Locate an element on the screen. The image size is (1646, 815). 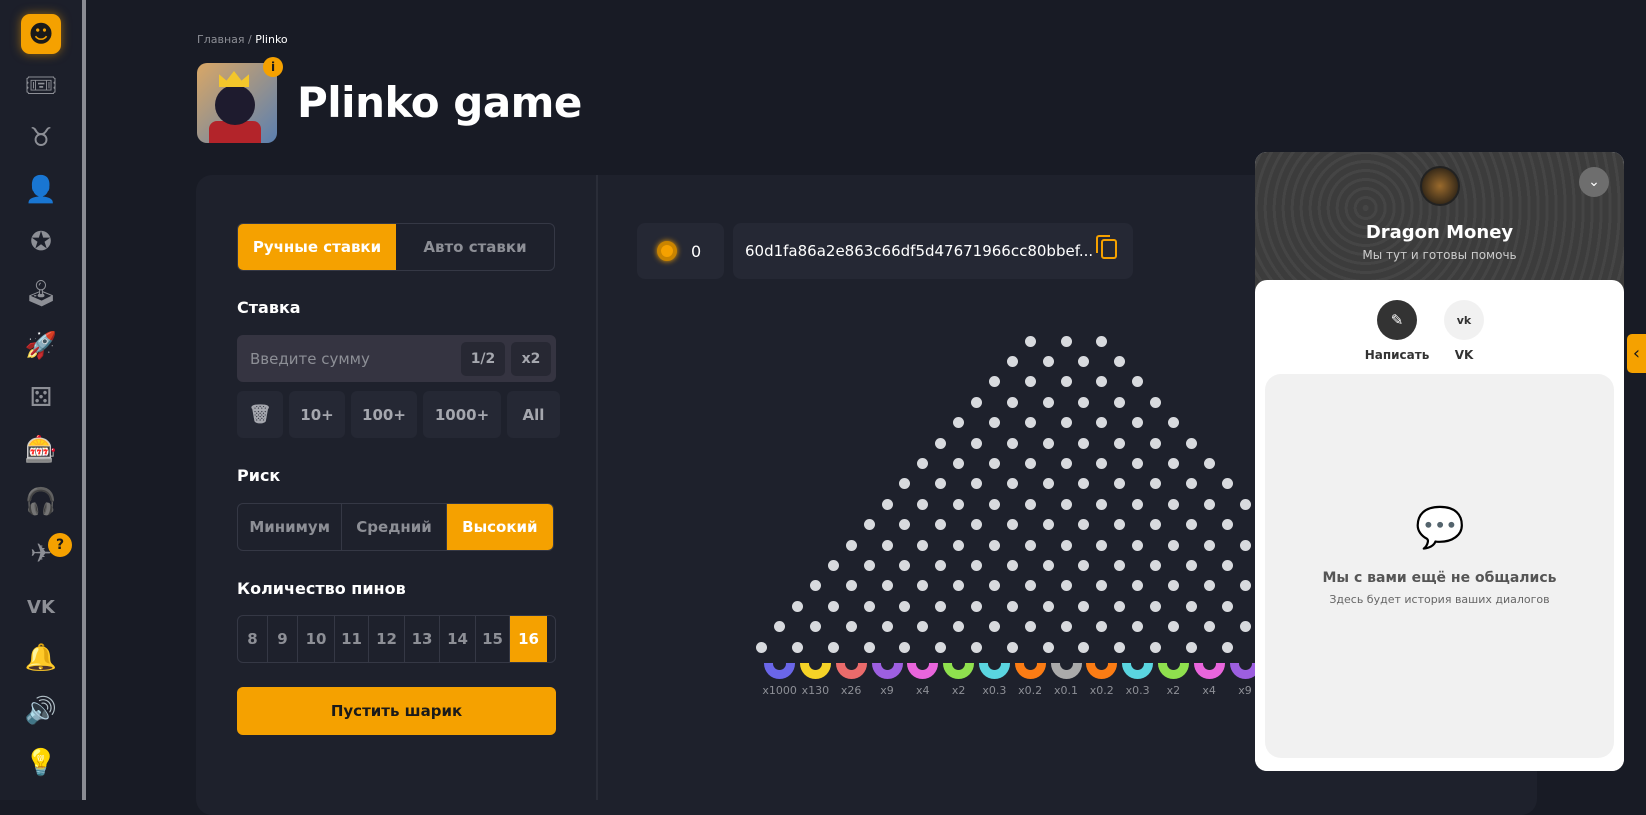
tab-auto-bets: Авто ставки is located at coordinates (475, 247).